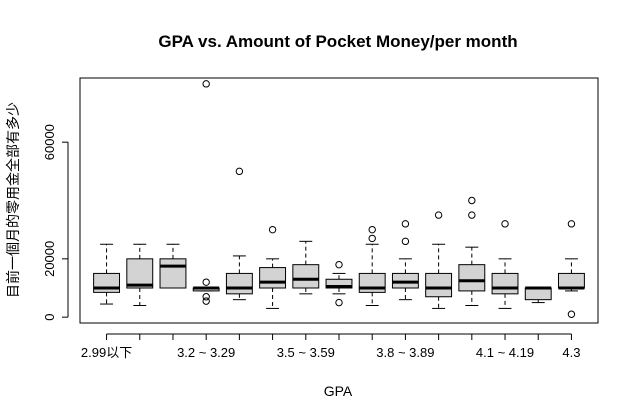  I want to click on y-axis-label: 目前一個月的零用金全部有多少, so click(13, 200).